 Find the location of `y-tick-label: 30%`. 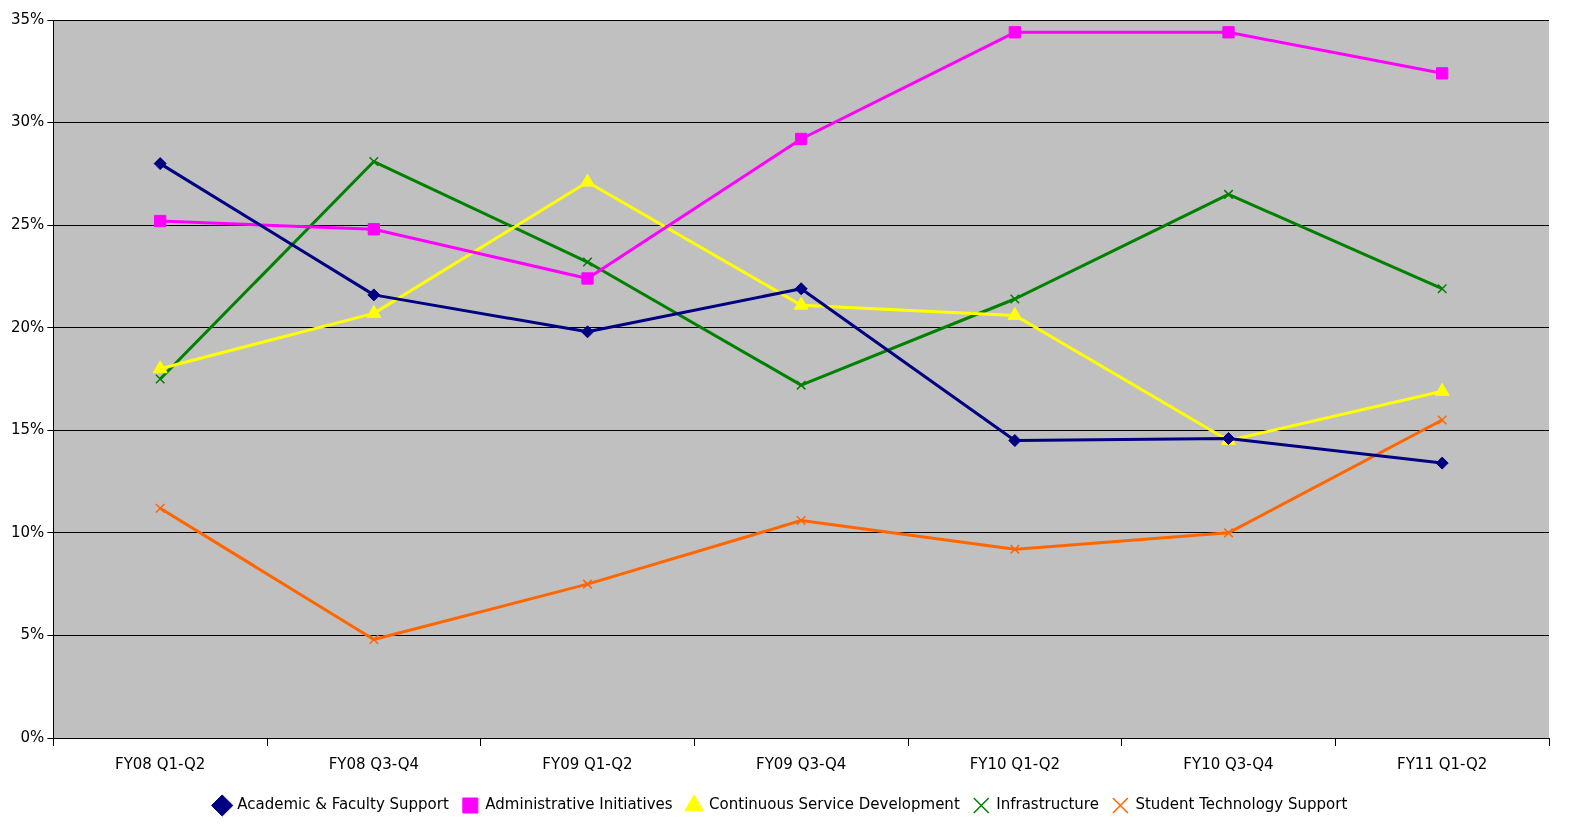

y-tick-label: 30% is located at coordinates (28, 121).